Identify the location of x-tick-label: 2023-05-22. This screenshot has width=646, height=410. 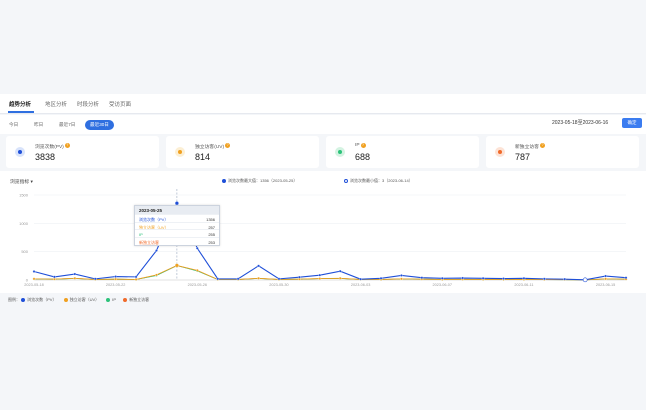
(115, 285).